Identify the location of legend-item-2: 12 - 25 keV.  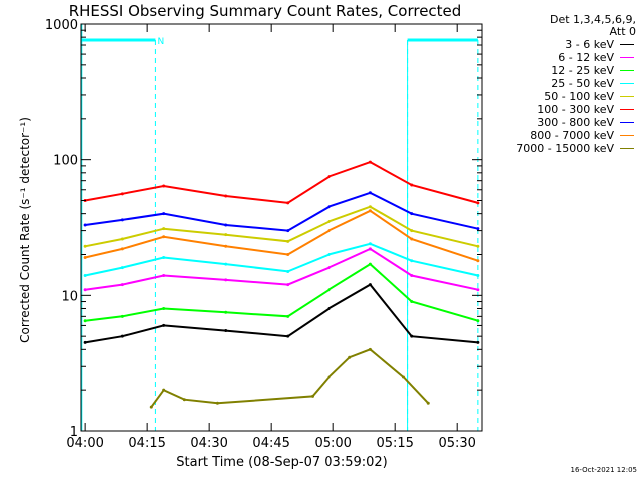
(556, 70).